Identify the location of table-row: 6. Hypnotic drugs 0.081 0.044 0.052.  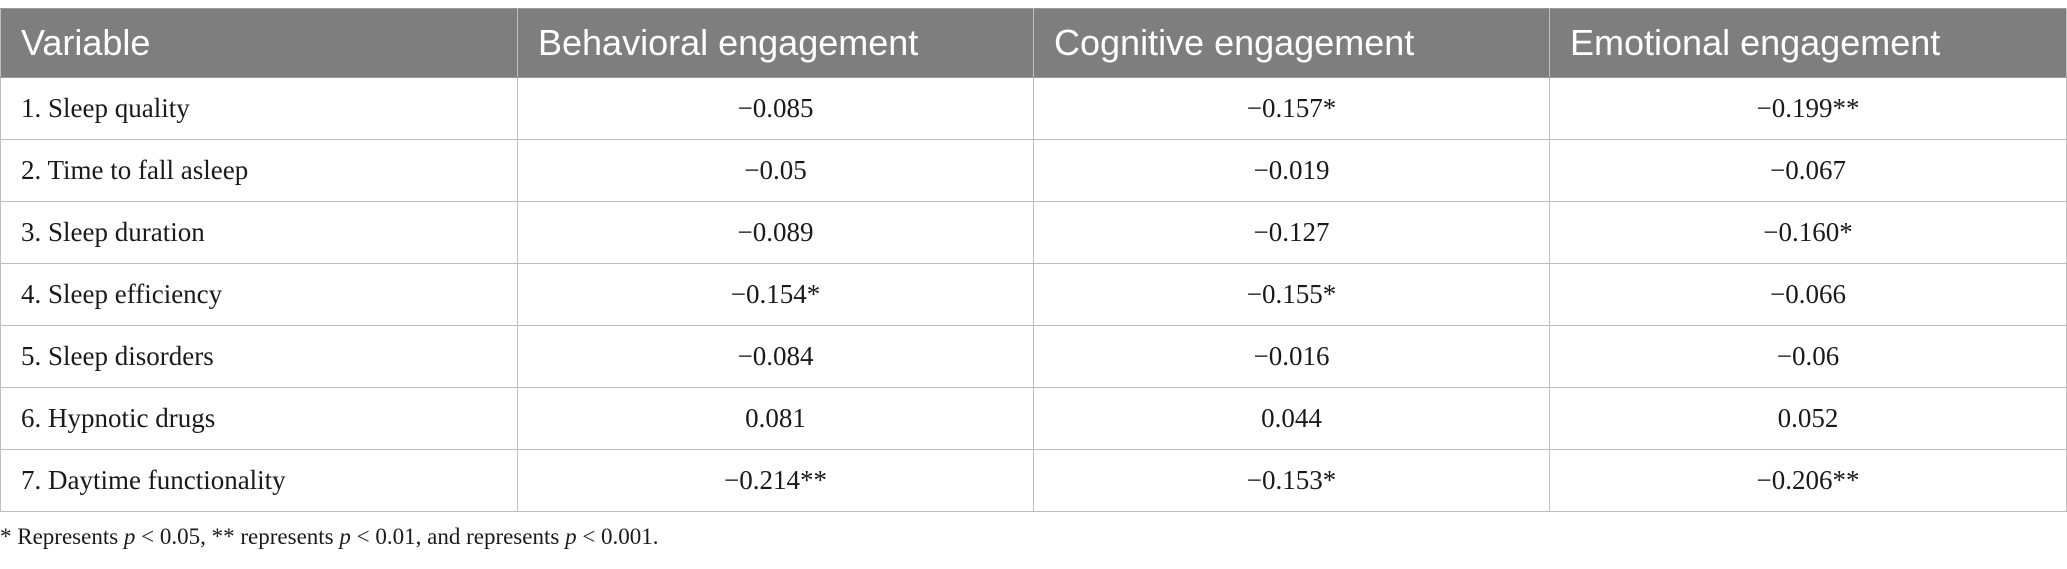
(1033, 418).